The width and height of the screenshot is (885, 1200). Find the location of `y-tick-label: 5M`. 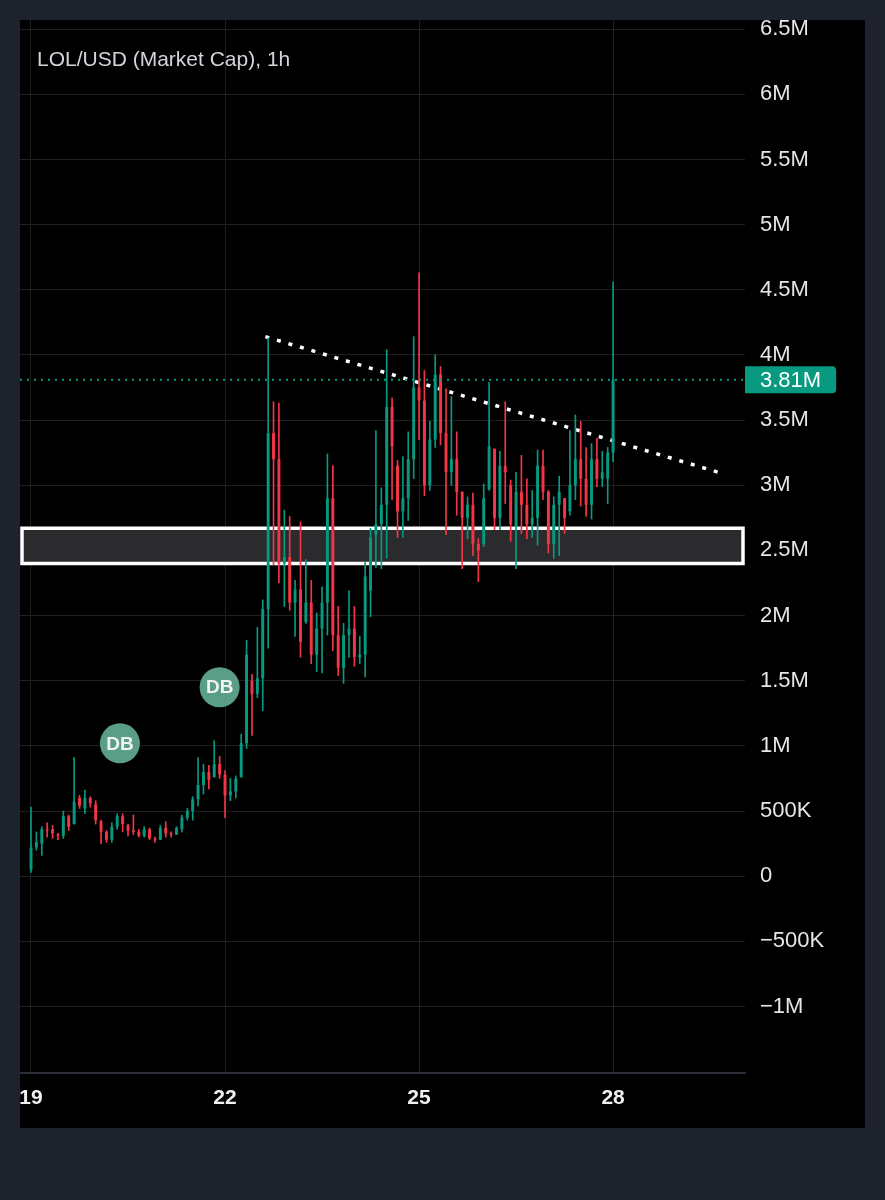

y-tick-label: 5M is located at coordinates (775, 223).